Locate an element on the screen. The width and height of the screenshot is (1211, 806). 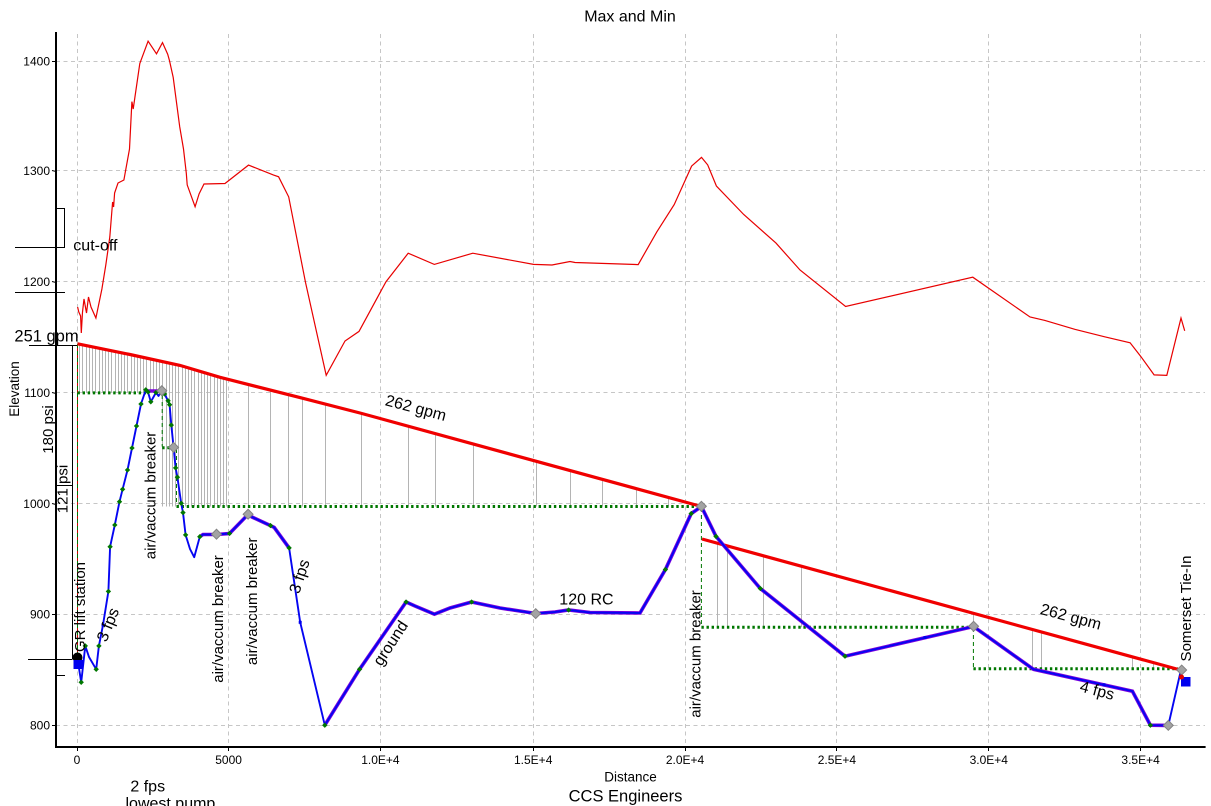
svg-text: 1100 is located at coordinates (37, 393).